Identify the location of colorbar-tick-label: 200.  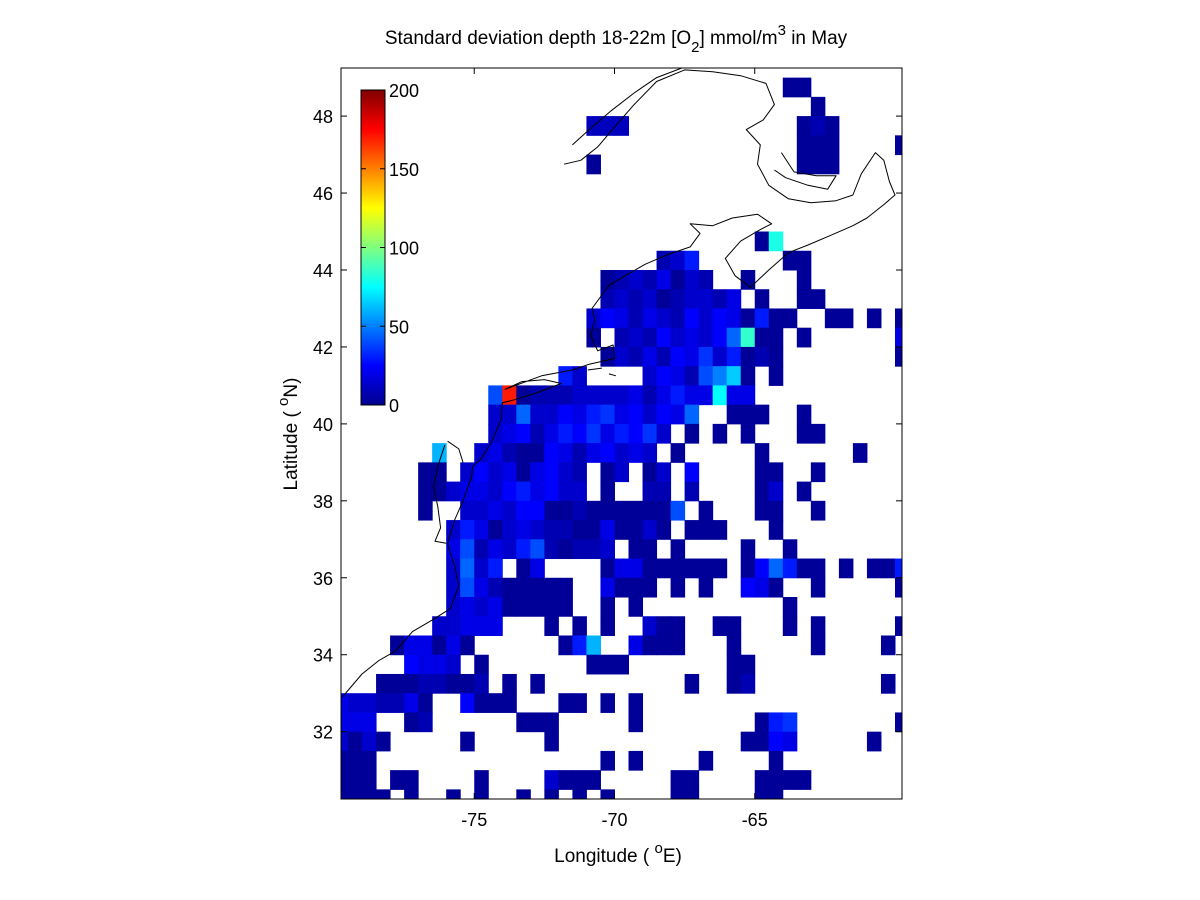
(404, 91).